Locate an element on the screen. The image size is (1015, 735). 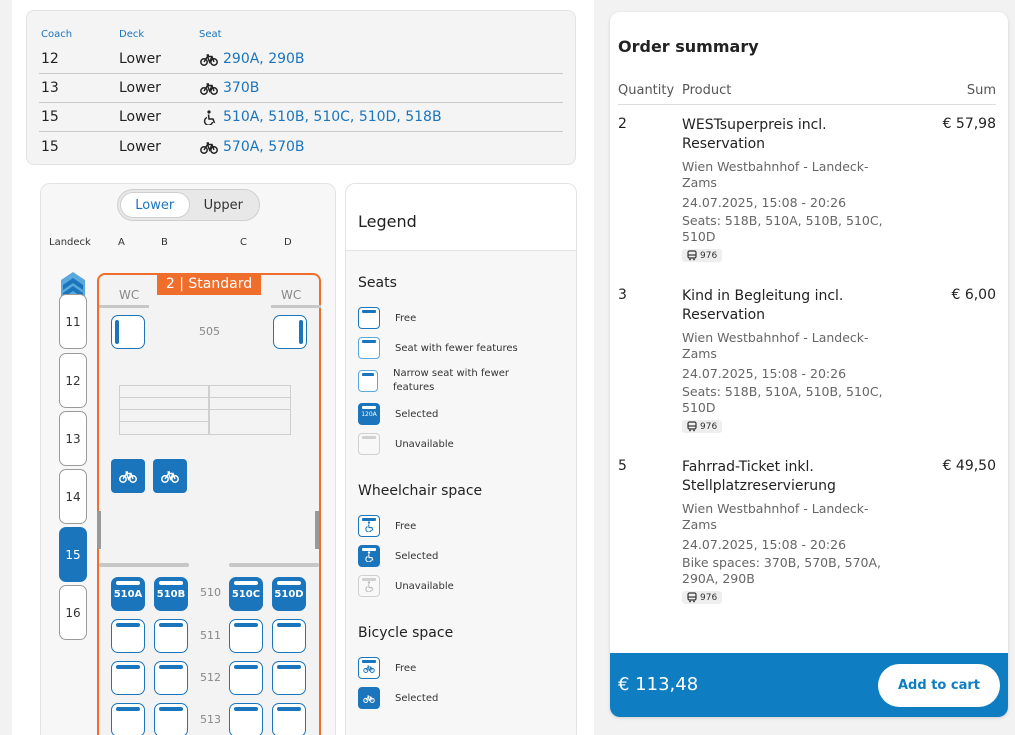
coach-tab-12: 12 is located at coordinates (73, 380).